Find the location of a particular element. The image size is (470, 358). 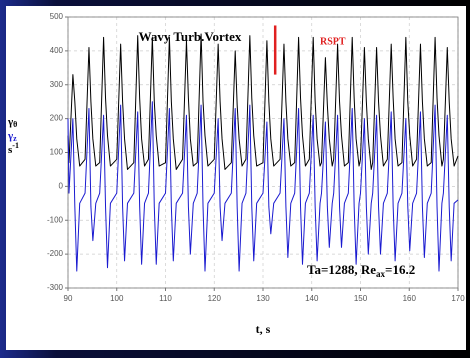

annotation-sub: ax is located at coordinates (381, 274).